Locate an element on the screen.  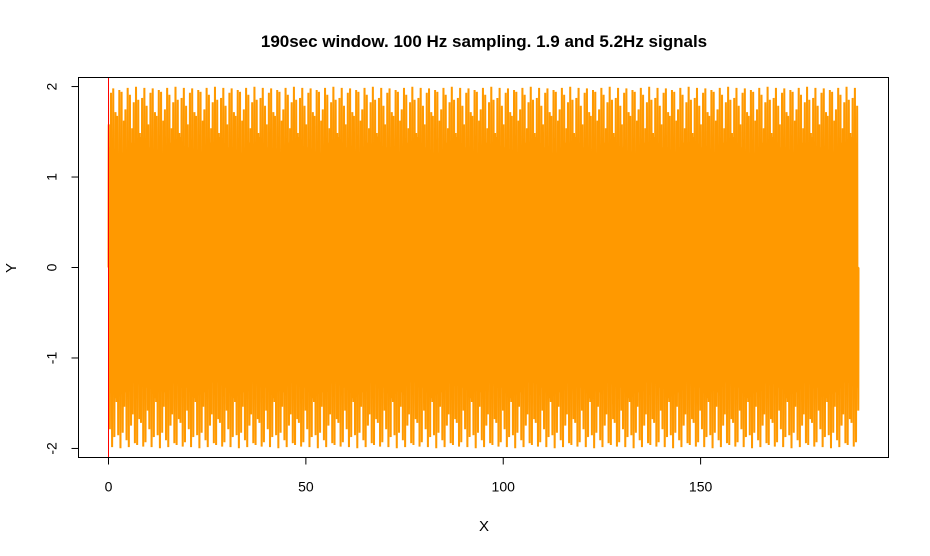
x-axis: 0 50 100 150 is located at coordinates (409, 476).